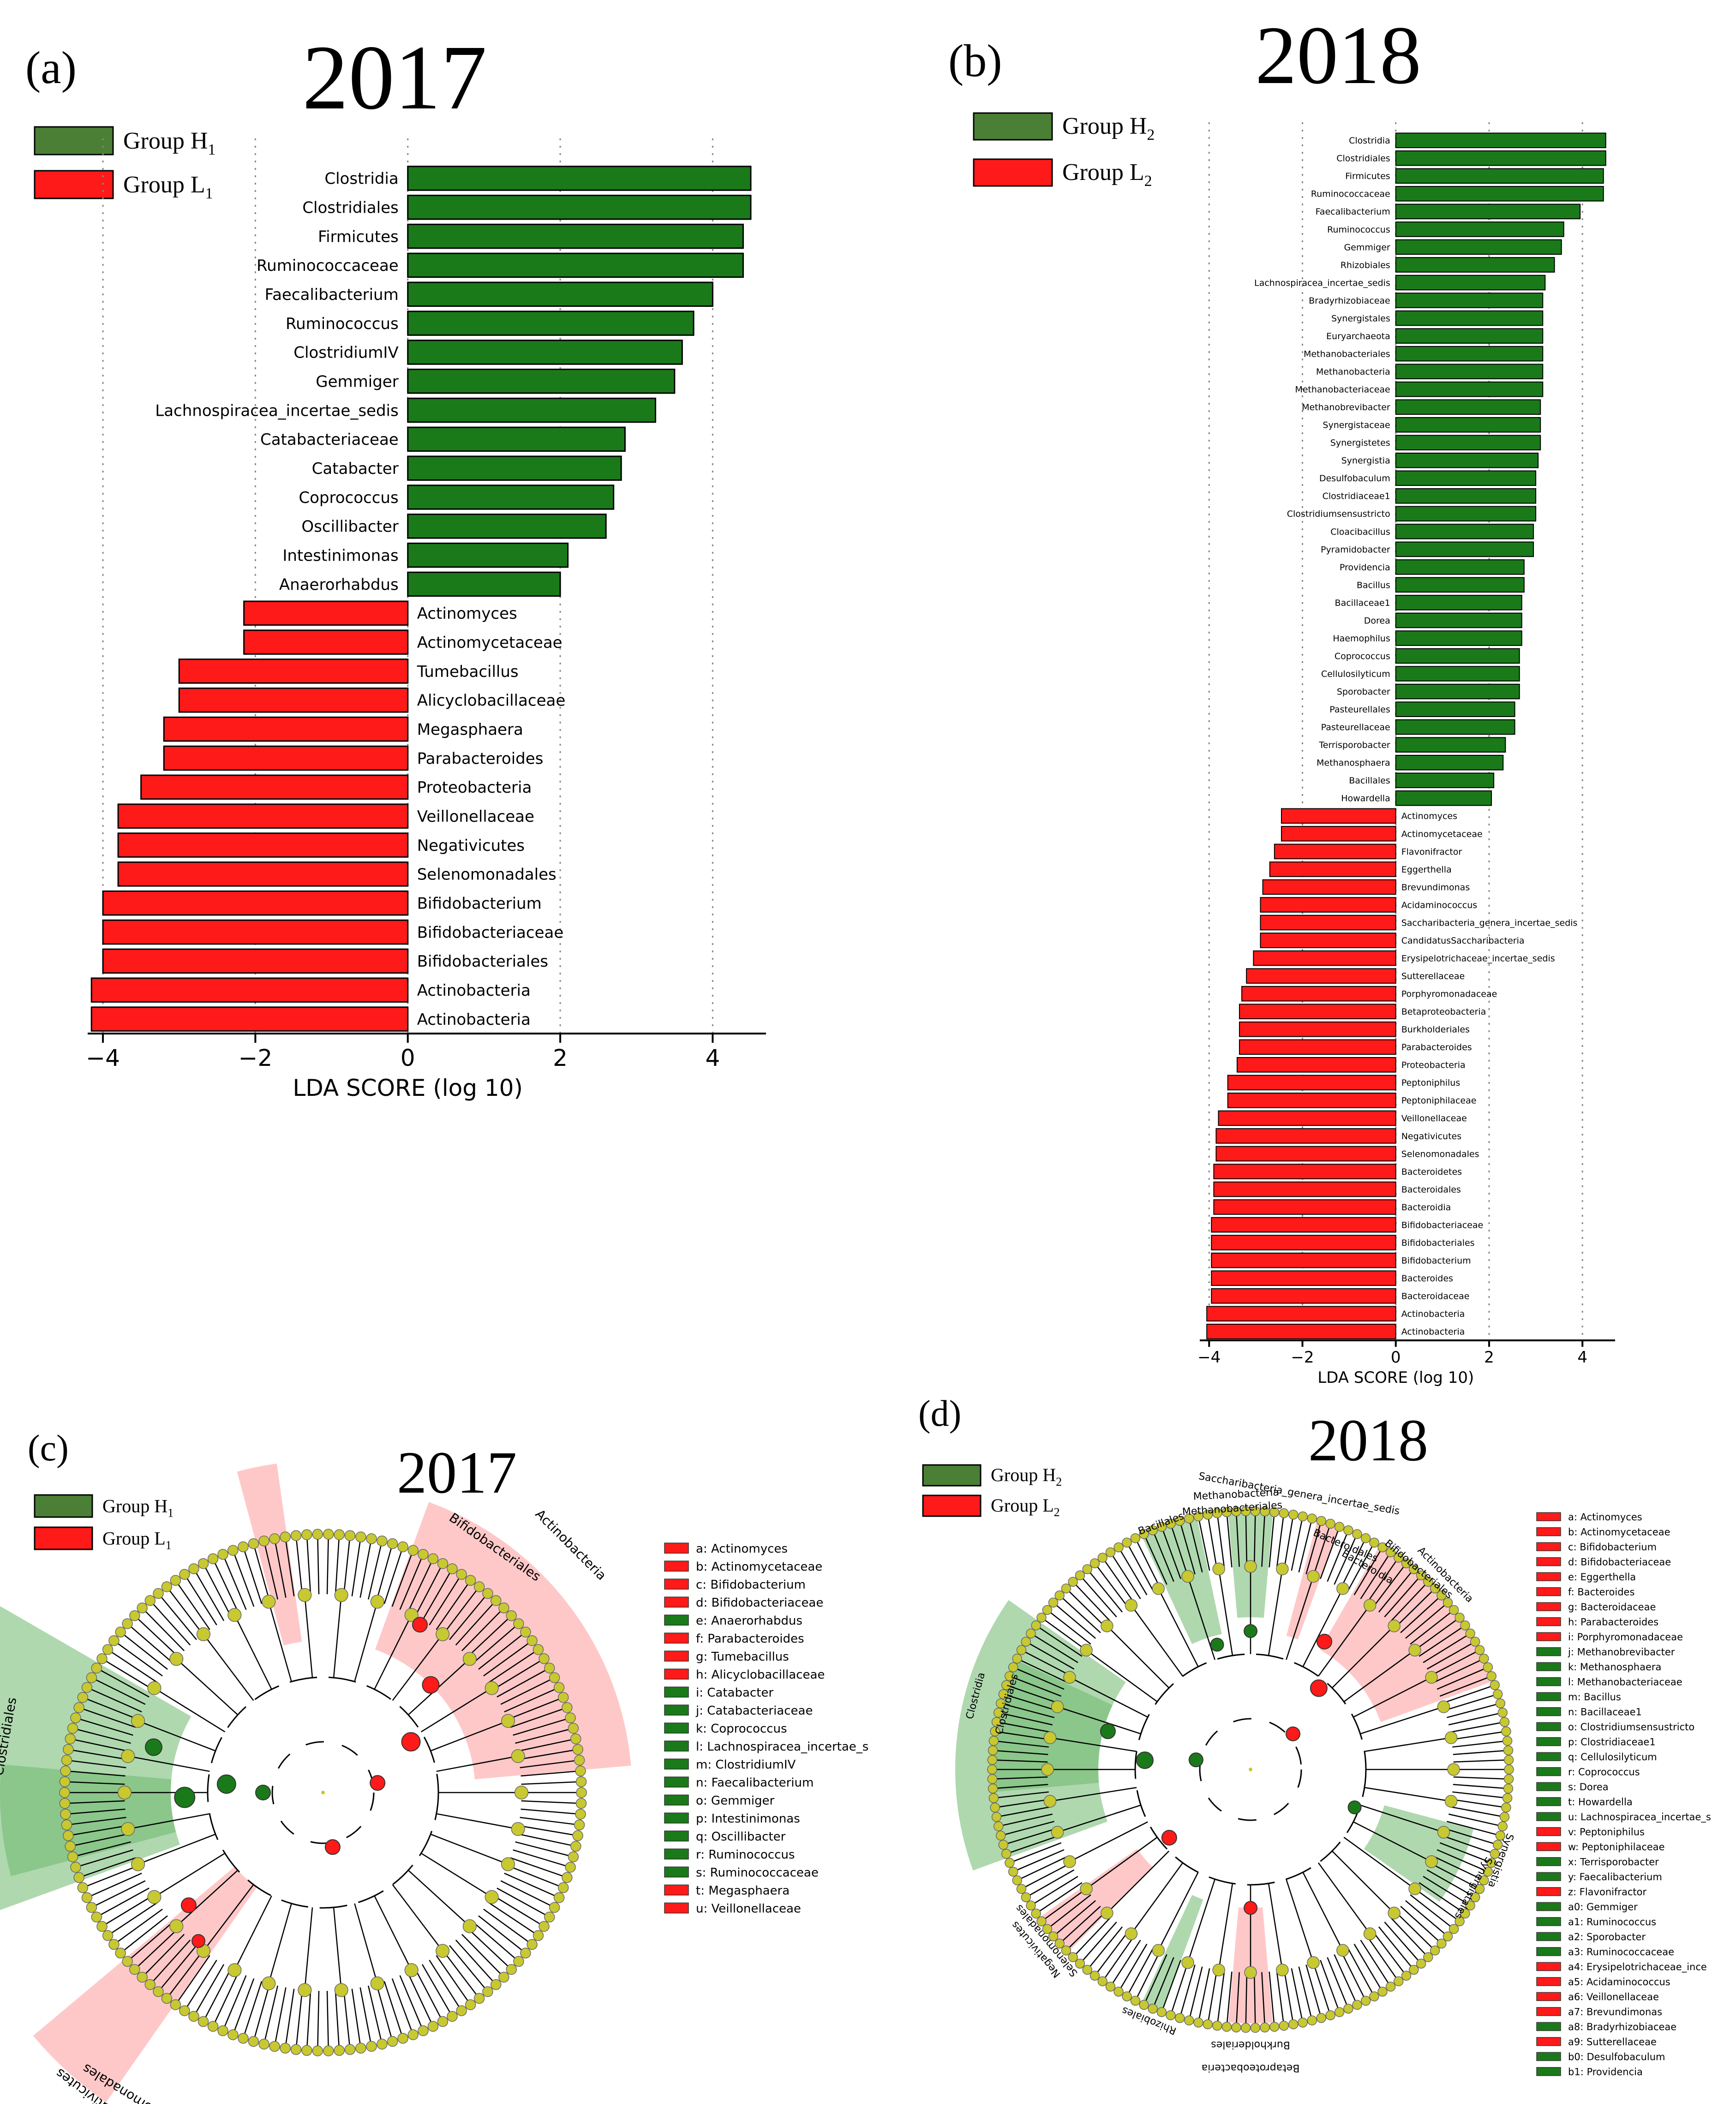 This screenshot has width=1736, height=2104. What do you see at coordinates (480, 758) in the screenshot?
I see `bar-label: Parabacteroides` at bounding box center [480, 758].